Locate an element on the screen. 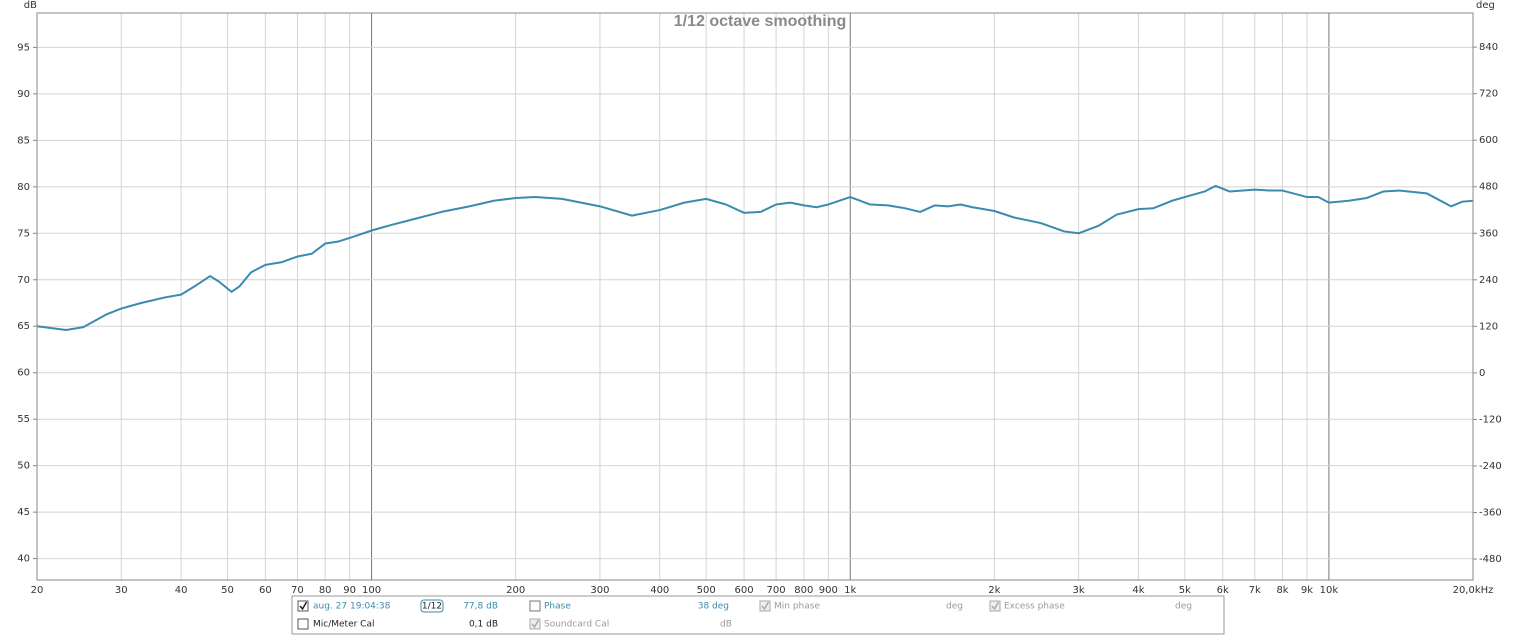 The image size is (1518, 636). x-tick-label: 2k is located at coordinates (994, 590).